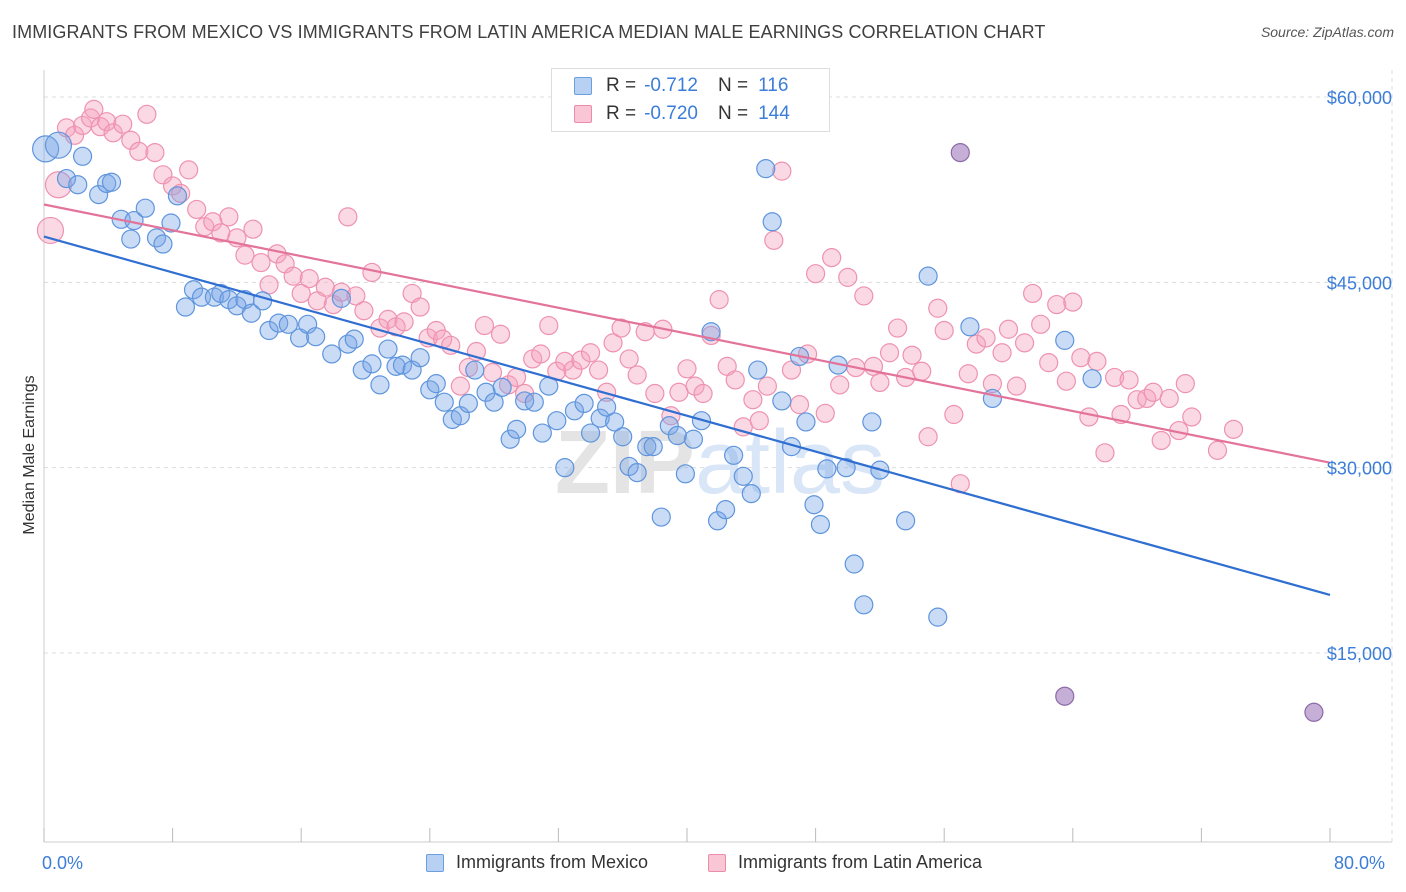 This screenshot has width=1406, height=892. I want to click on y-tick-label: $15,000, so click(1359, 654).